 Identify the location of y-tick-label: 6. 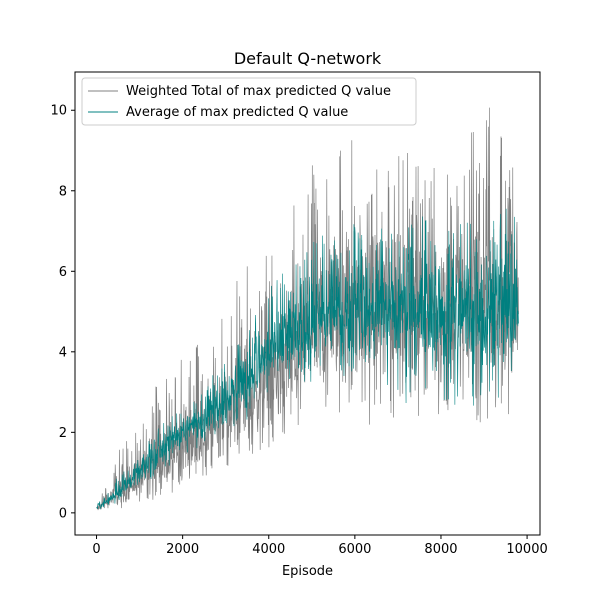
(63, 272).